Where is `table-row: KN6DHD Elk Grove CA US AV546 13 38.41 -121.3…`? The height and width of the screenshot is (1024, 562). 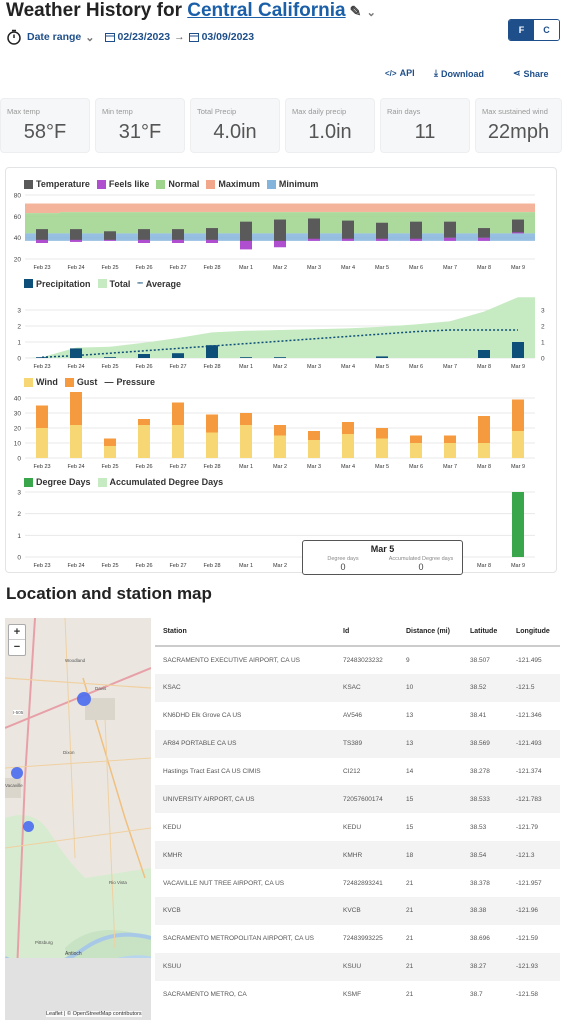
table-row: KN6DHD Elk Grove CA US AV546 13 38.41 -121.3… is located at coordinates (357, 716).